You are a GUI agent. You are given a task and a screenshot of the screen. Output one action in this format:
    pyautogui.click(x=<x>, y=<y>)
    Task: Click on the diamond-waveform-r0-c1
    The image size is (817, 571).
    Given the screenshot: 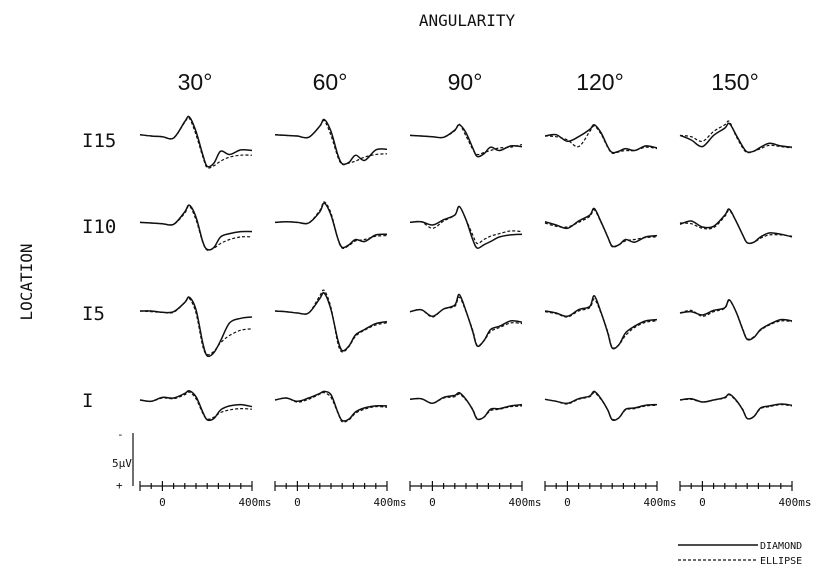 What is the action you would take?
    pyautogui.click(x=331, y=142)
    